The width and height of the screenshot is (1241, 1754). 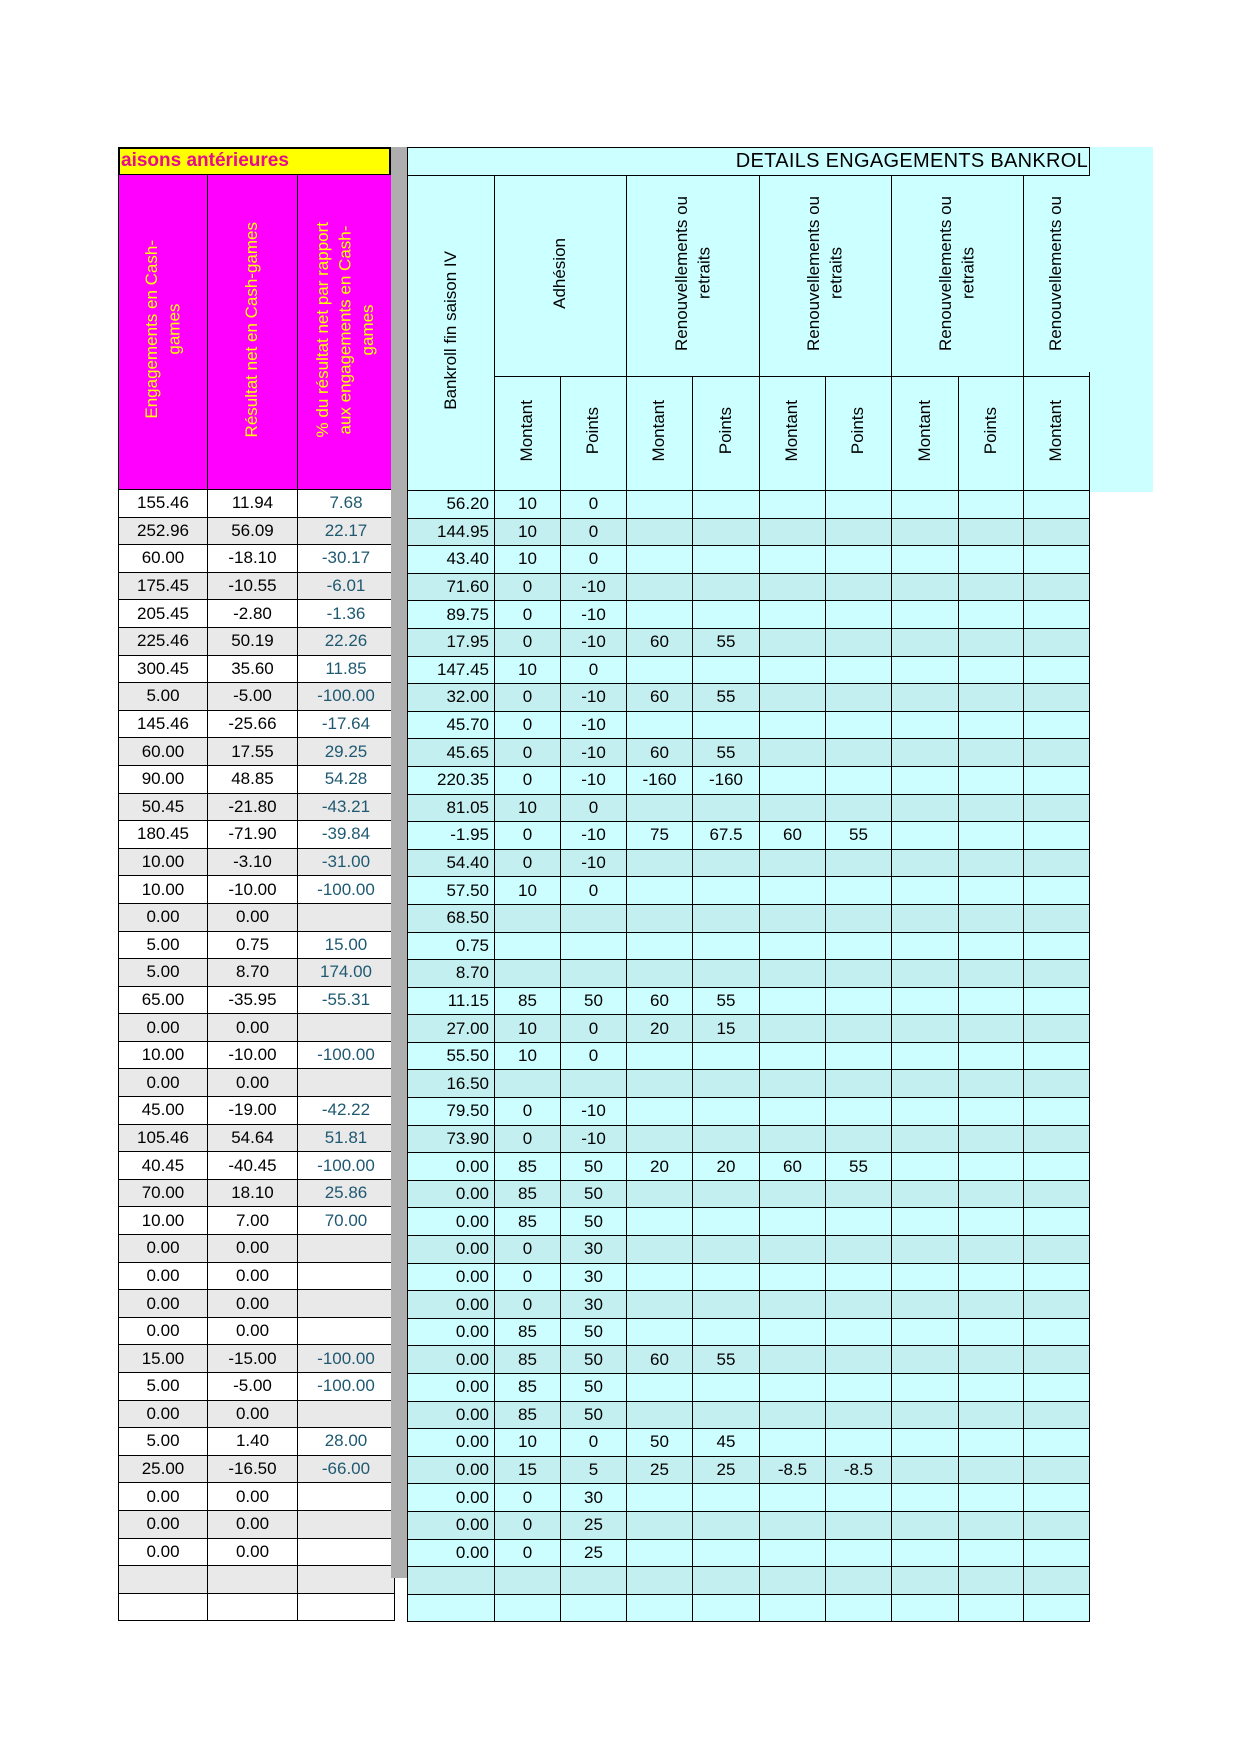 I want to click on cell: -42.22, so click(x=346, y=1110).